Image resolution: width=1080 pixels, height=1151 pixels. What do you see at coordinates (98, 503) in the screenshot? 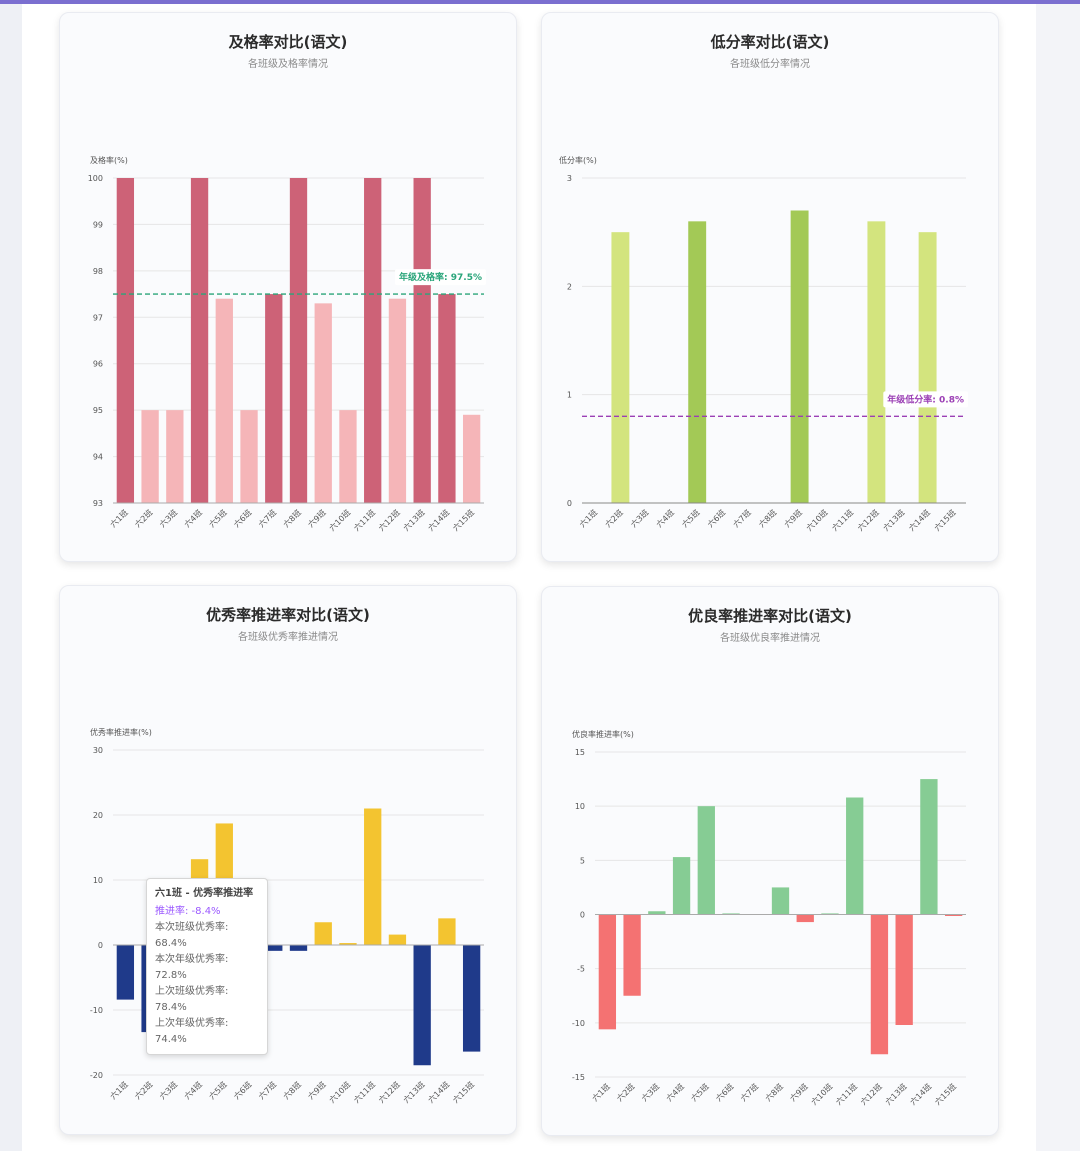
I see `y-tick-label: 93` at bounding box center [98, 503].